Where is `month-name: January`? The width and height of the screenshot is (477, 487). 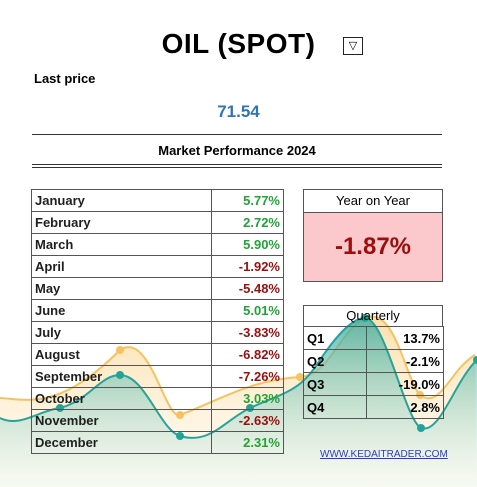 month-name: January is located at coordinates (121, 200).